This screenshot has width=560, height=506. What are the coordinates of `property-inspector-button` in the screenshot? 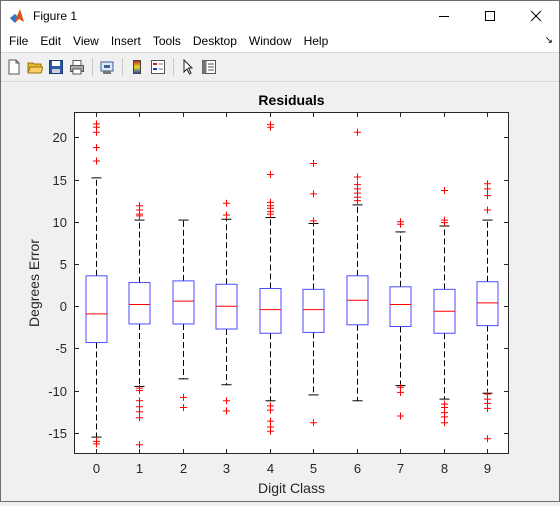 It's located at (209, 67).